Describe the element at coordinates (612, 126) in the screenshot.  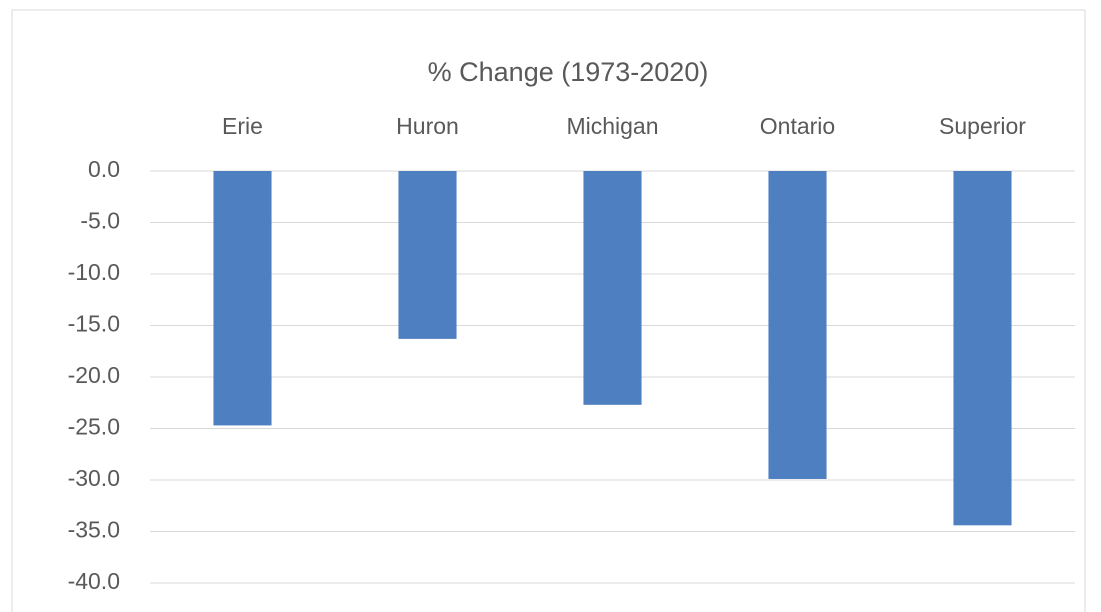
I see `x-tick-label: Michigan` at that location.